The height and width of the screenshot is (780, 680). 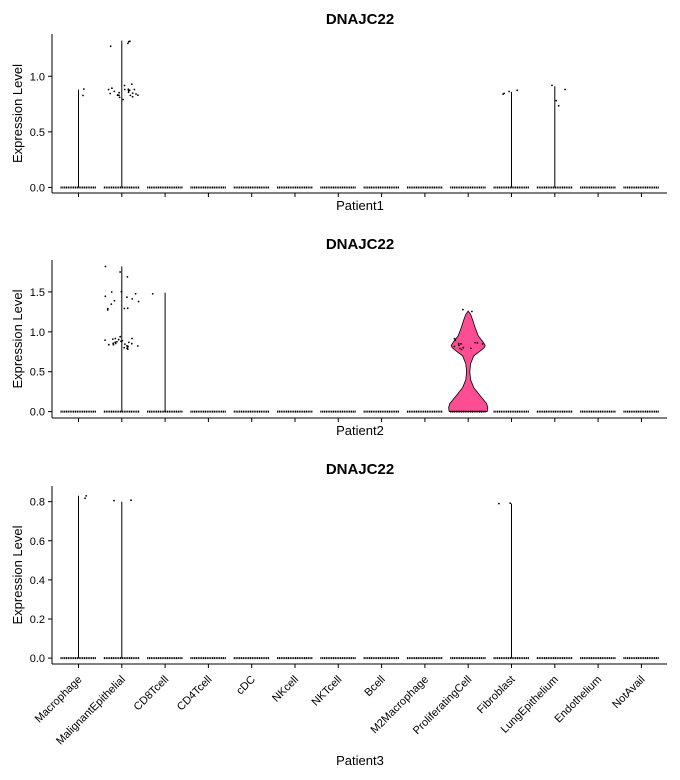 I want to click on x-axis-label: Patient3, so click(x=360, y=760).